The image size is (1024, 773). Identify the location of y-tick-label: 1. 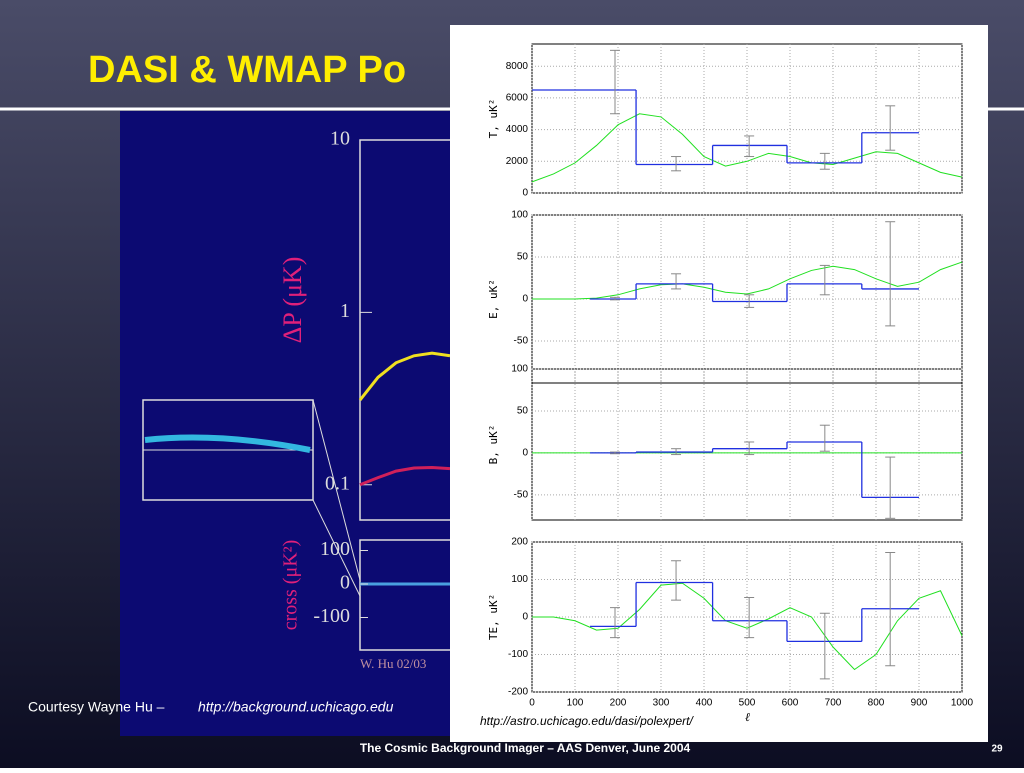
(345, 311).